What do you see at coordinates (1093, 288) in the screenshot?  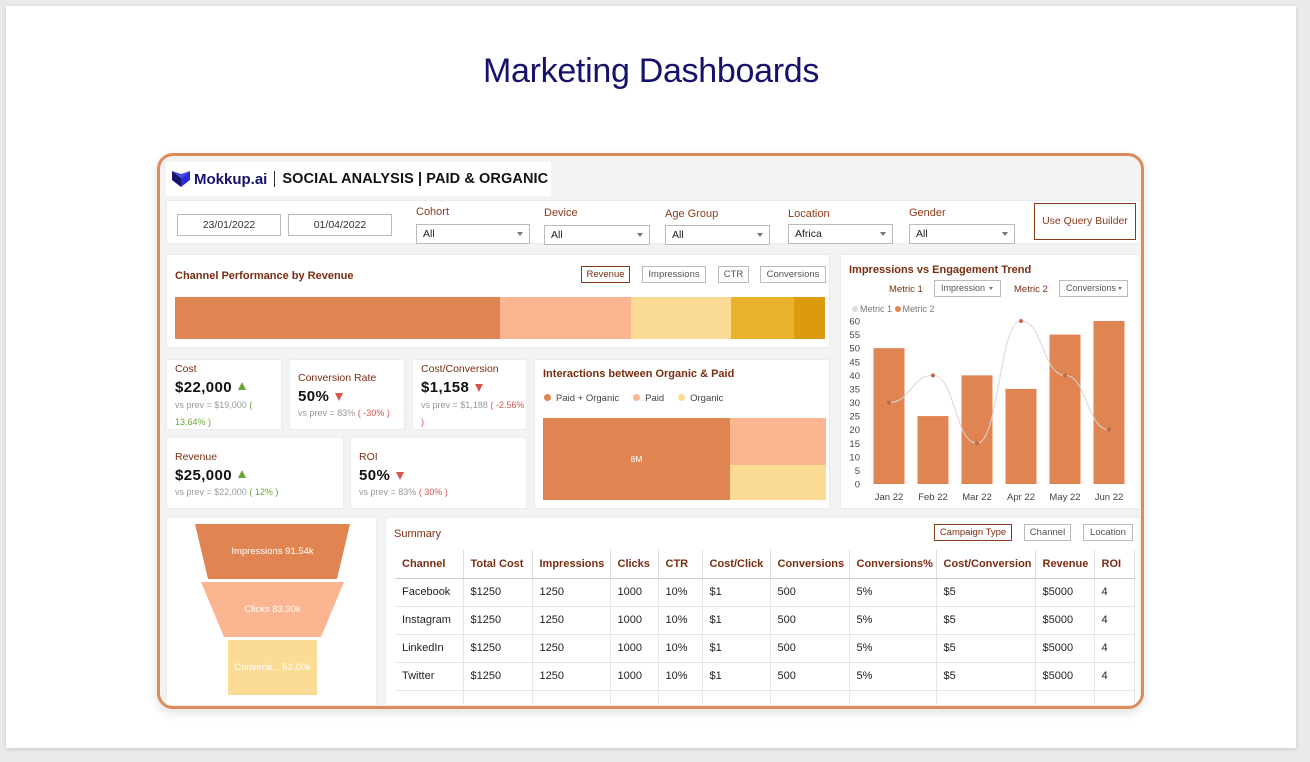 I see `metric2-select: Conversions` at bounding box center [1093, 288].